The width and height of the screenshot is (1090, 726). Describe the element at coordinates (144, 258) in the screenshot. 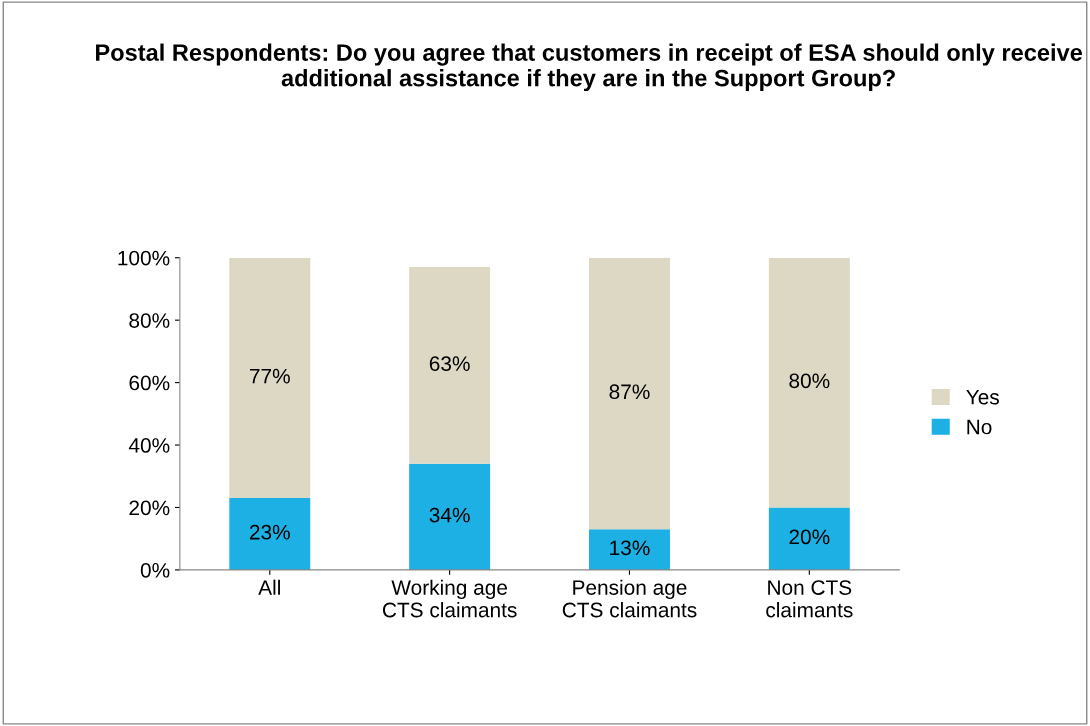

I see `y-tick-label: 100%` at that location.